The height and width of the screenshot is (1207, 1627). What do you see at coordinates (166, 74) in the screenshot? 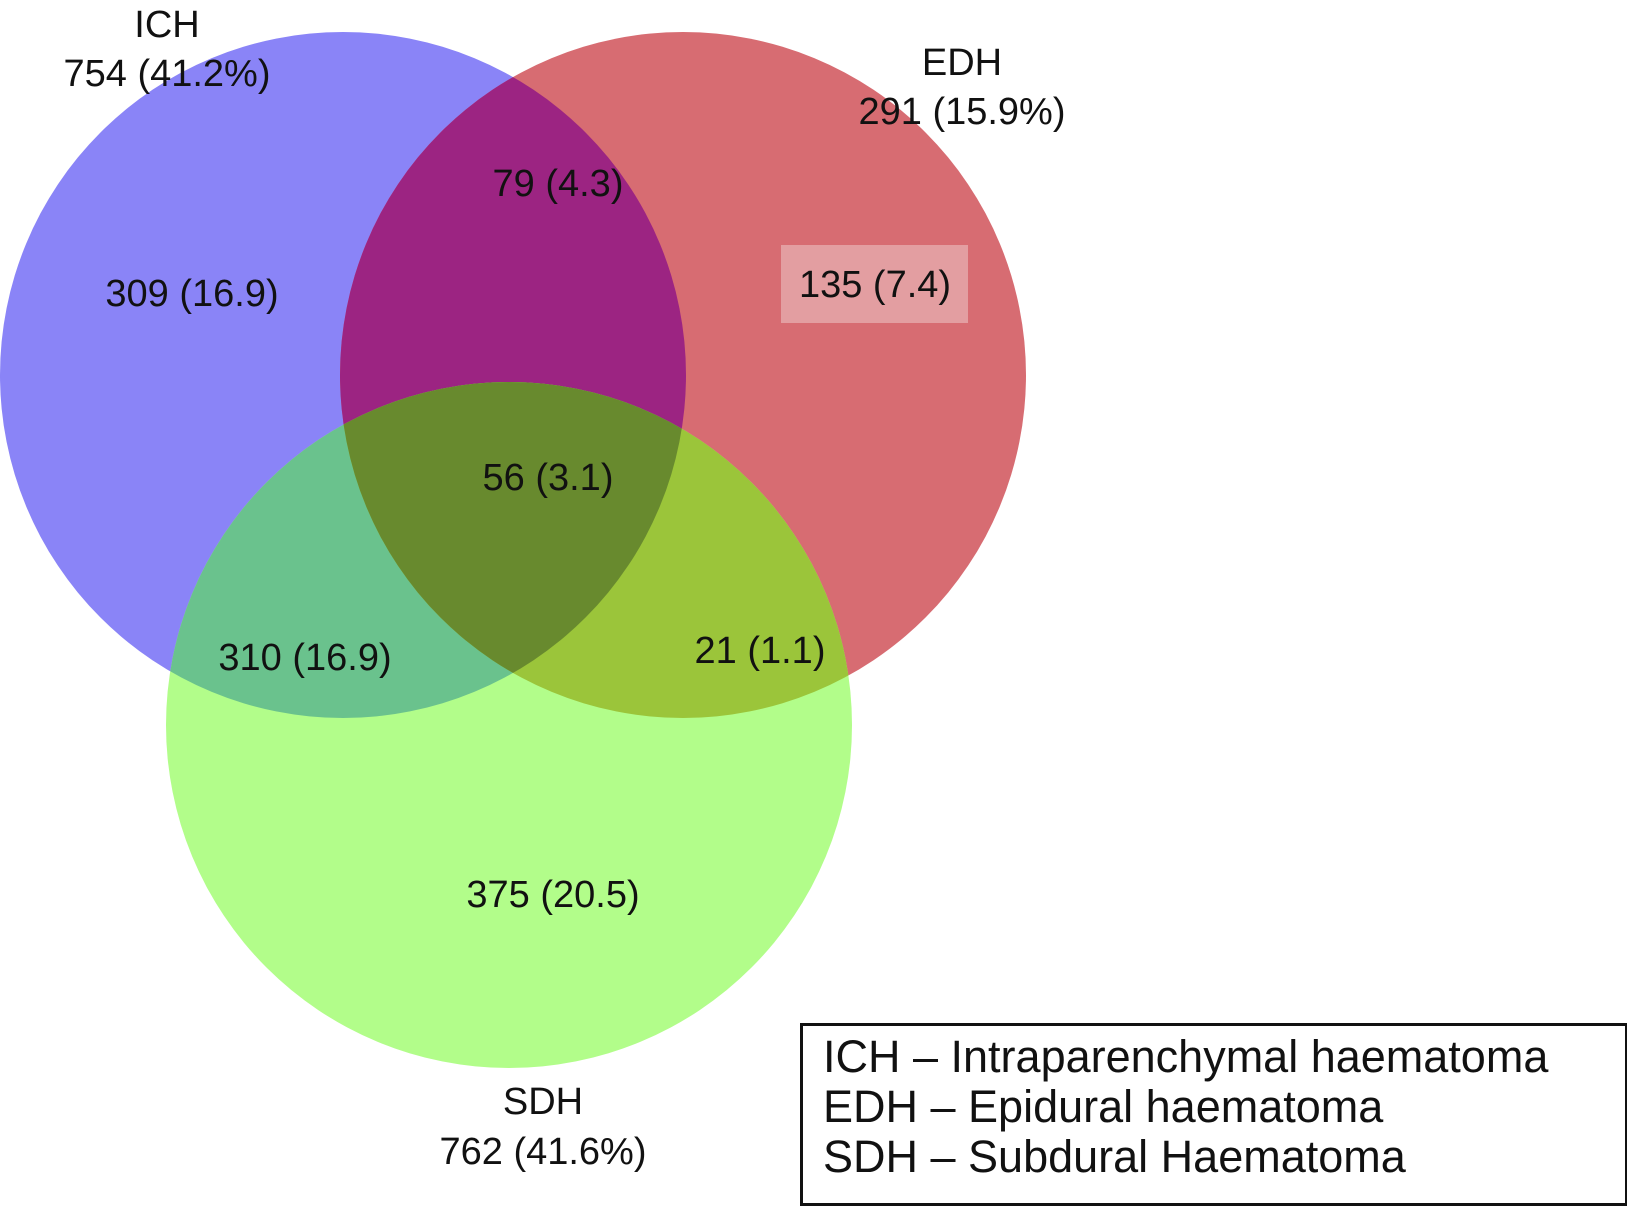
I see `ich-set-total: 754 (41.2%)` at bounding box center [166, 74].